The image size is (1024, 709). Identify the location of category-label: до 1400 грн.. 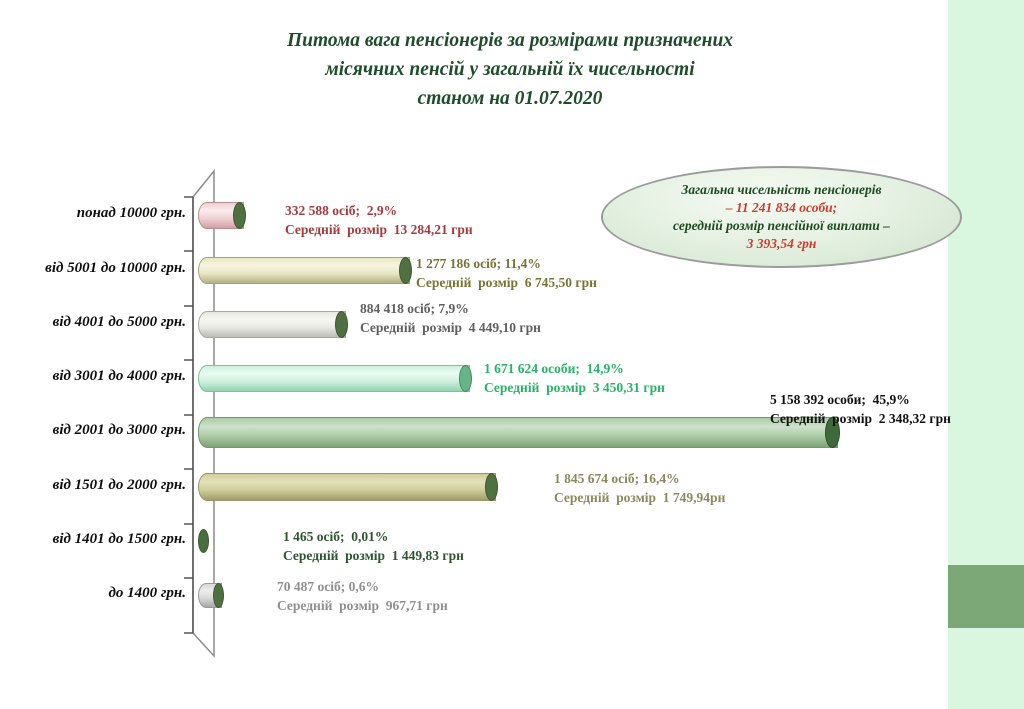
(147, 593).